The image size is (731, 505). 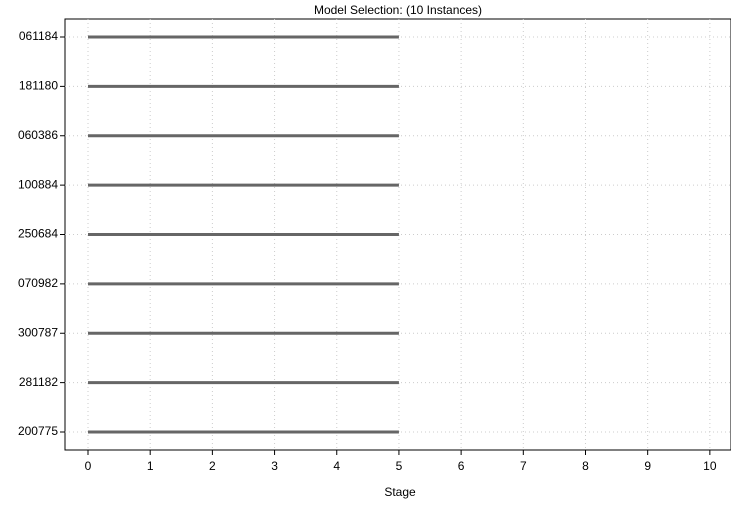 What do you see at coordinates (88, 466) in the screenshot?
I see `x-tick-label: 0` at bounding box center [88, 466].